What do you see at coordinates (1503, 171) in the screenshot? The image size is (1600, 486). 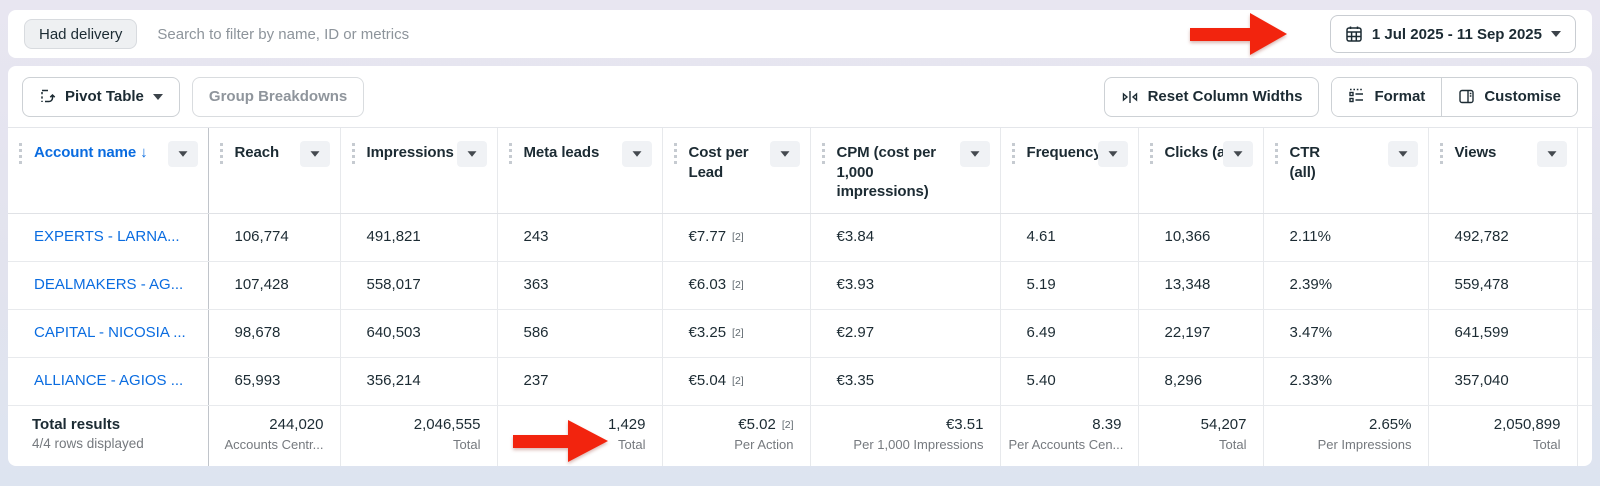 I see `column-header-views: Views` at bounding box center [1503, 171].